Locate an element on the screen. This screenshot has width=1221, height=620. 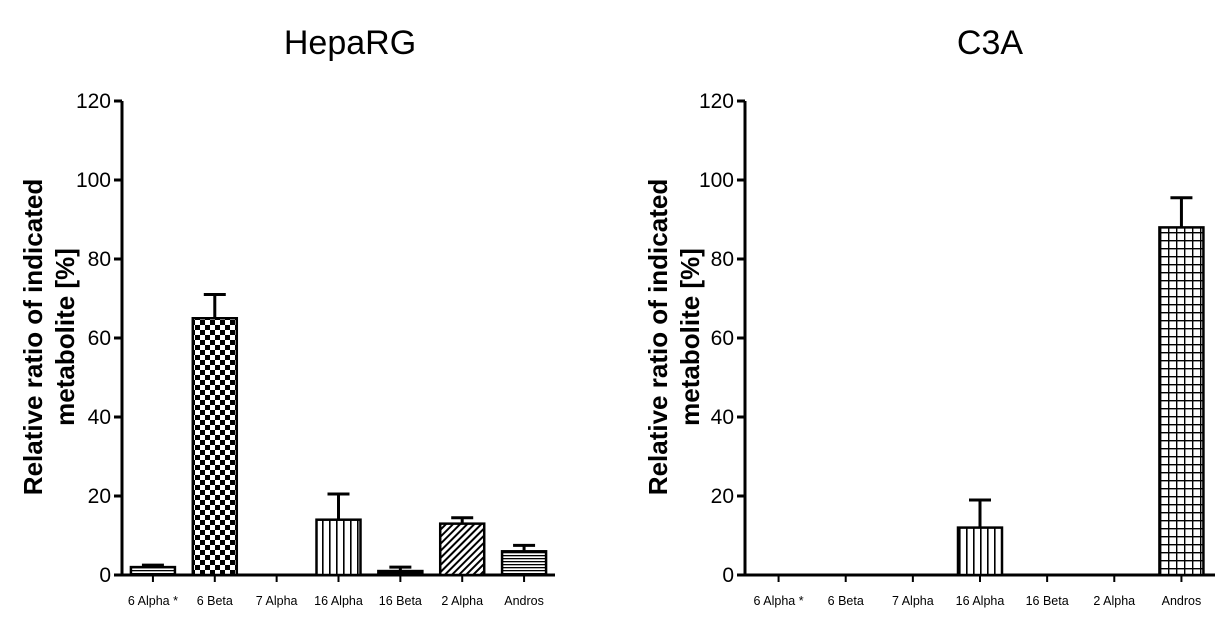
bars is located at coordinates (1080, 386).